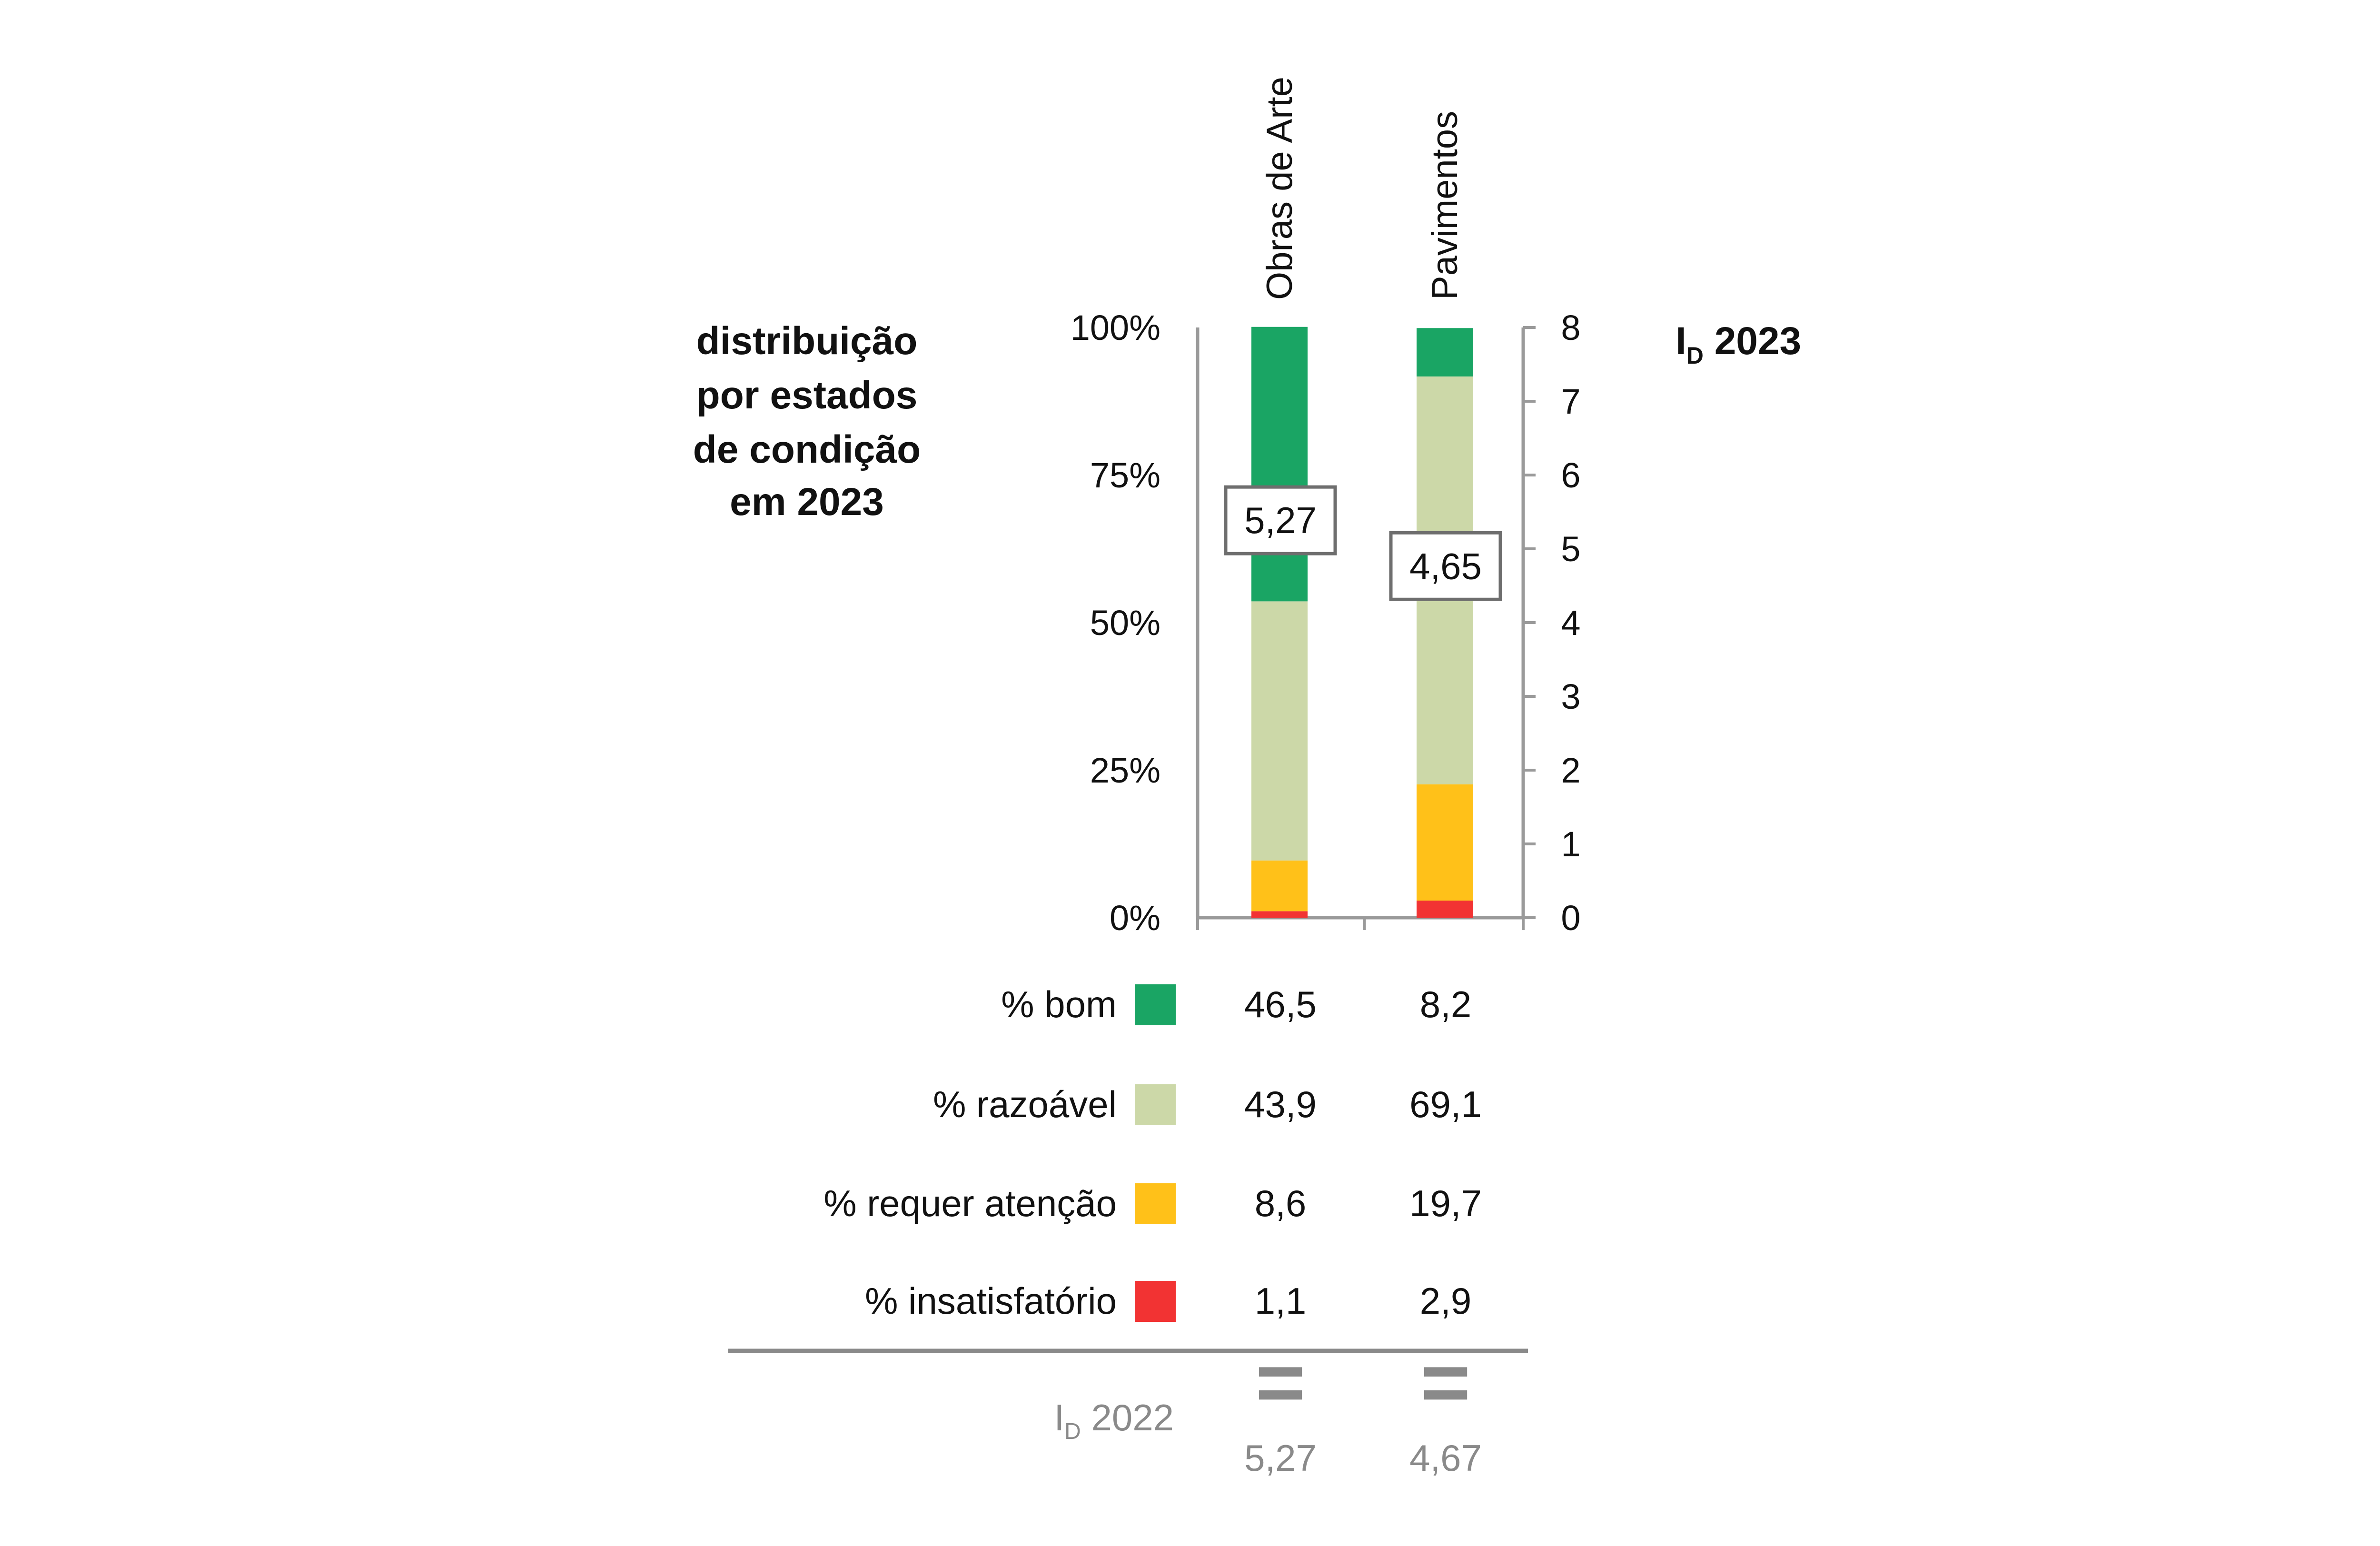 The image size is (2380, 1546). What do you see at coordinates (1279, 731) in the screenshot?
I see `bar-segment-razoavel` at bounding box center [1279, 731].